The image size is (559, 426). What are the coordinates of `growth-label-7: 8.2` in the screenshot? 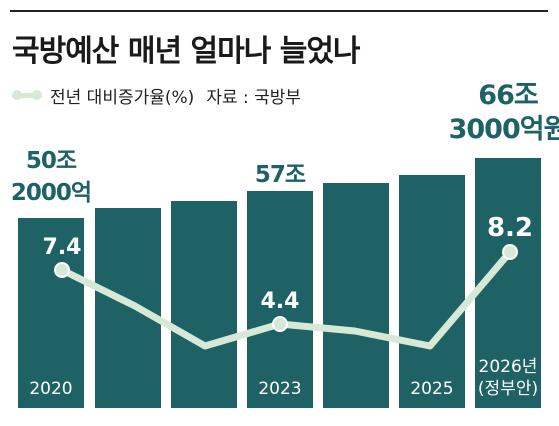 It's located at (510, 228).